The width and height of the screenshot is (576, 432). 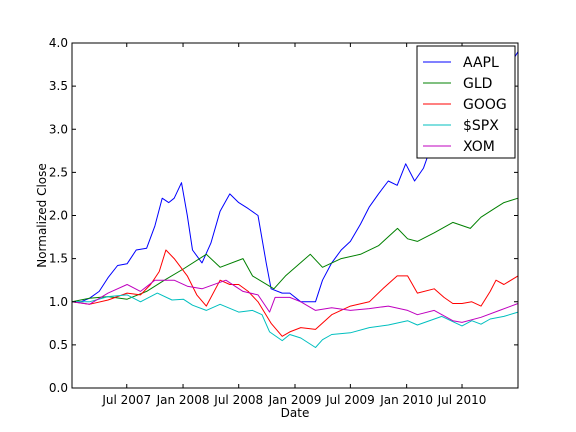 What do you see at coordinates (58, 86) in the screenshot?
I see `y-tick-label: 3.5` at bounding box center [58, 86].